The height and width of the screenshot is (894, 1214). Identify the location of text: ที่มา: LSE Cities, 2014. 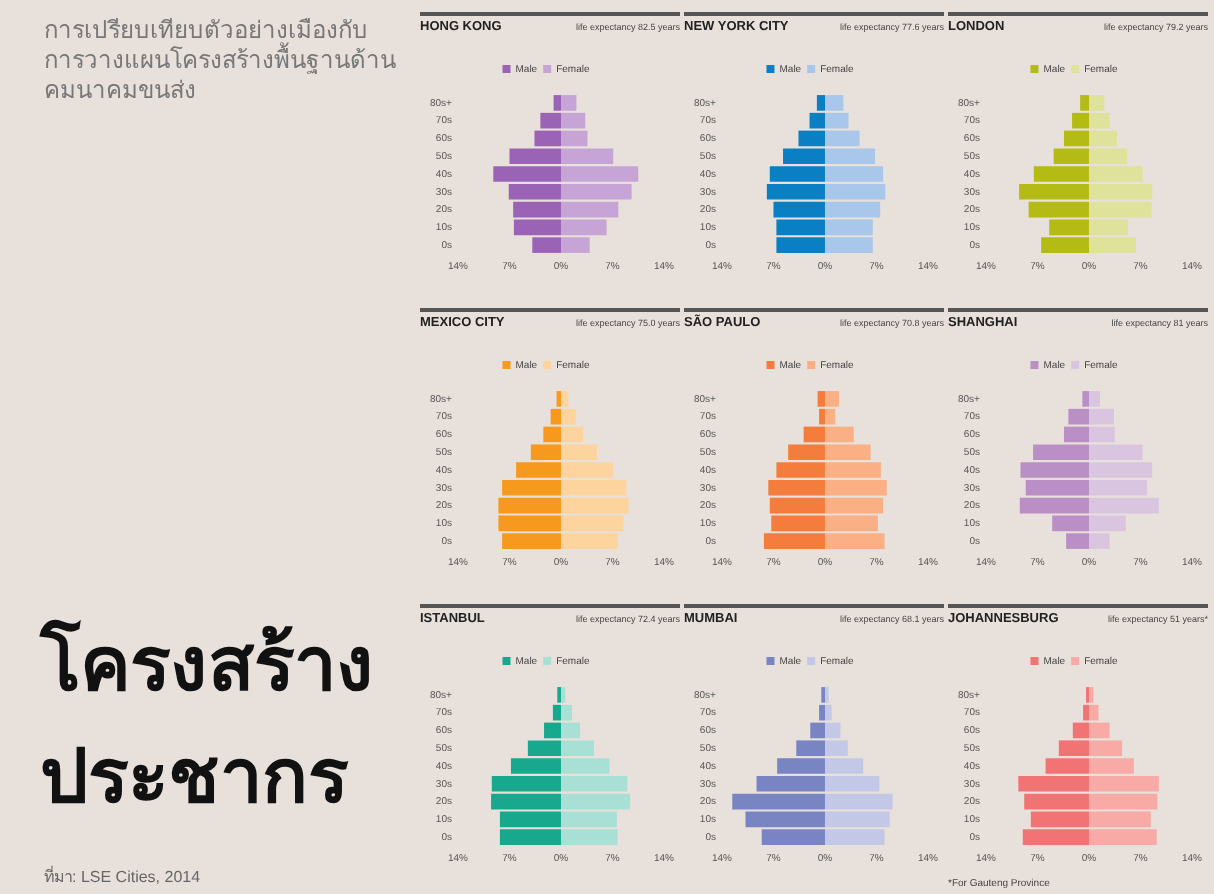
(122, 877).